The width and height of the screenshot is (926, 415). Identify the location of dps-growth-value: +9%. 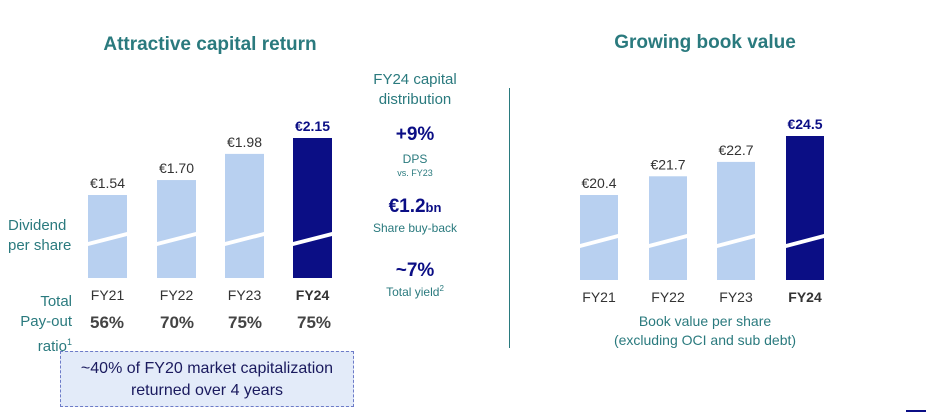
(415, 134).